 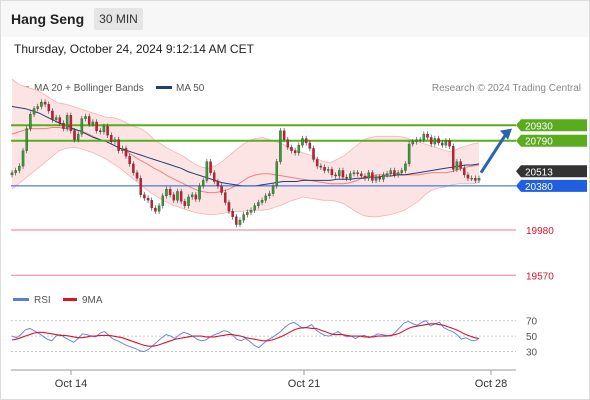 What do you see at coordinates (506, 88) in the screenshot?
I see `credit-label: Research © 2024 Trading Central` at bounding box center [506, 88].